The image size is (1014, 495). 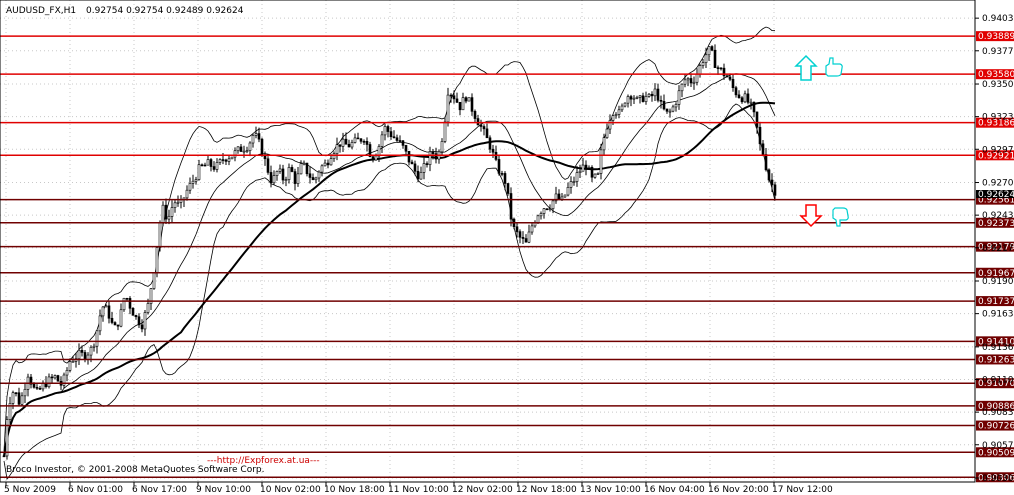 What do you see at coordinates (998, 216) in the screenshot?
I see `y-tick-label: 0.92435` at bounding box center [998, 216].